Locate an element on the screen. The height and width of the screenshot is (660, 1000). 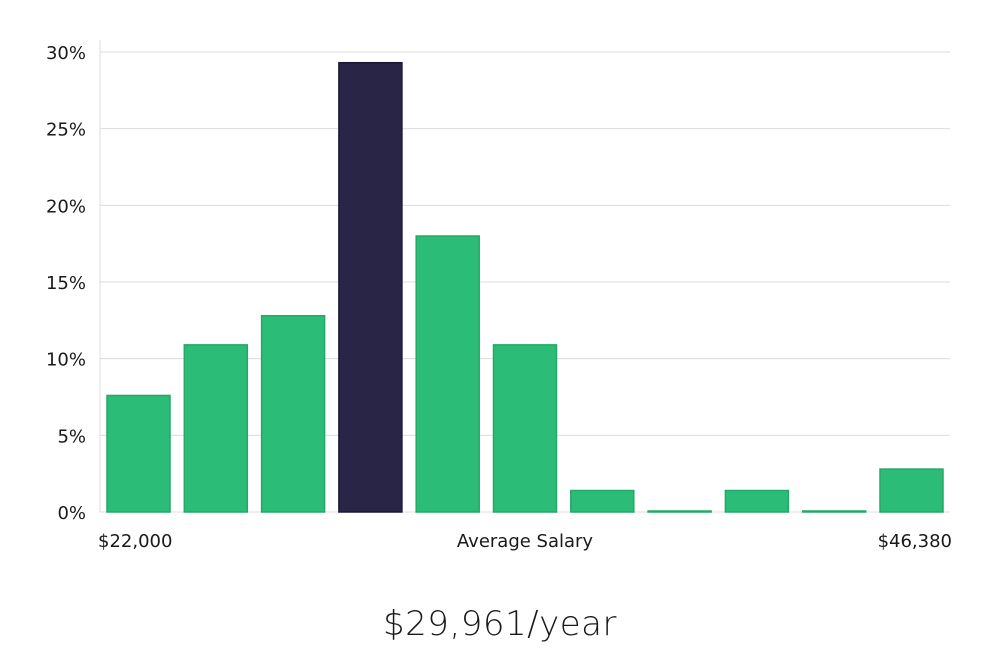
y-tick-label: 10% is located at coordinates (66, 360).